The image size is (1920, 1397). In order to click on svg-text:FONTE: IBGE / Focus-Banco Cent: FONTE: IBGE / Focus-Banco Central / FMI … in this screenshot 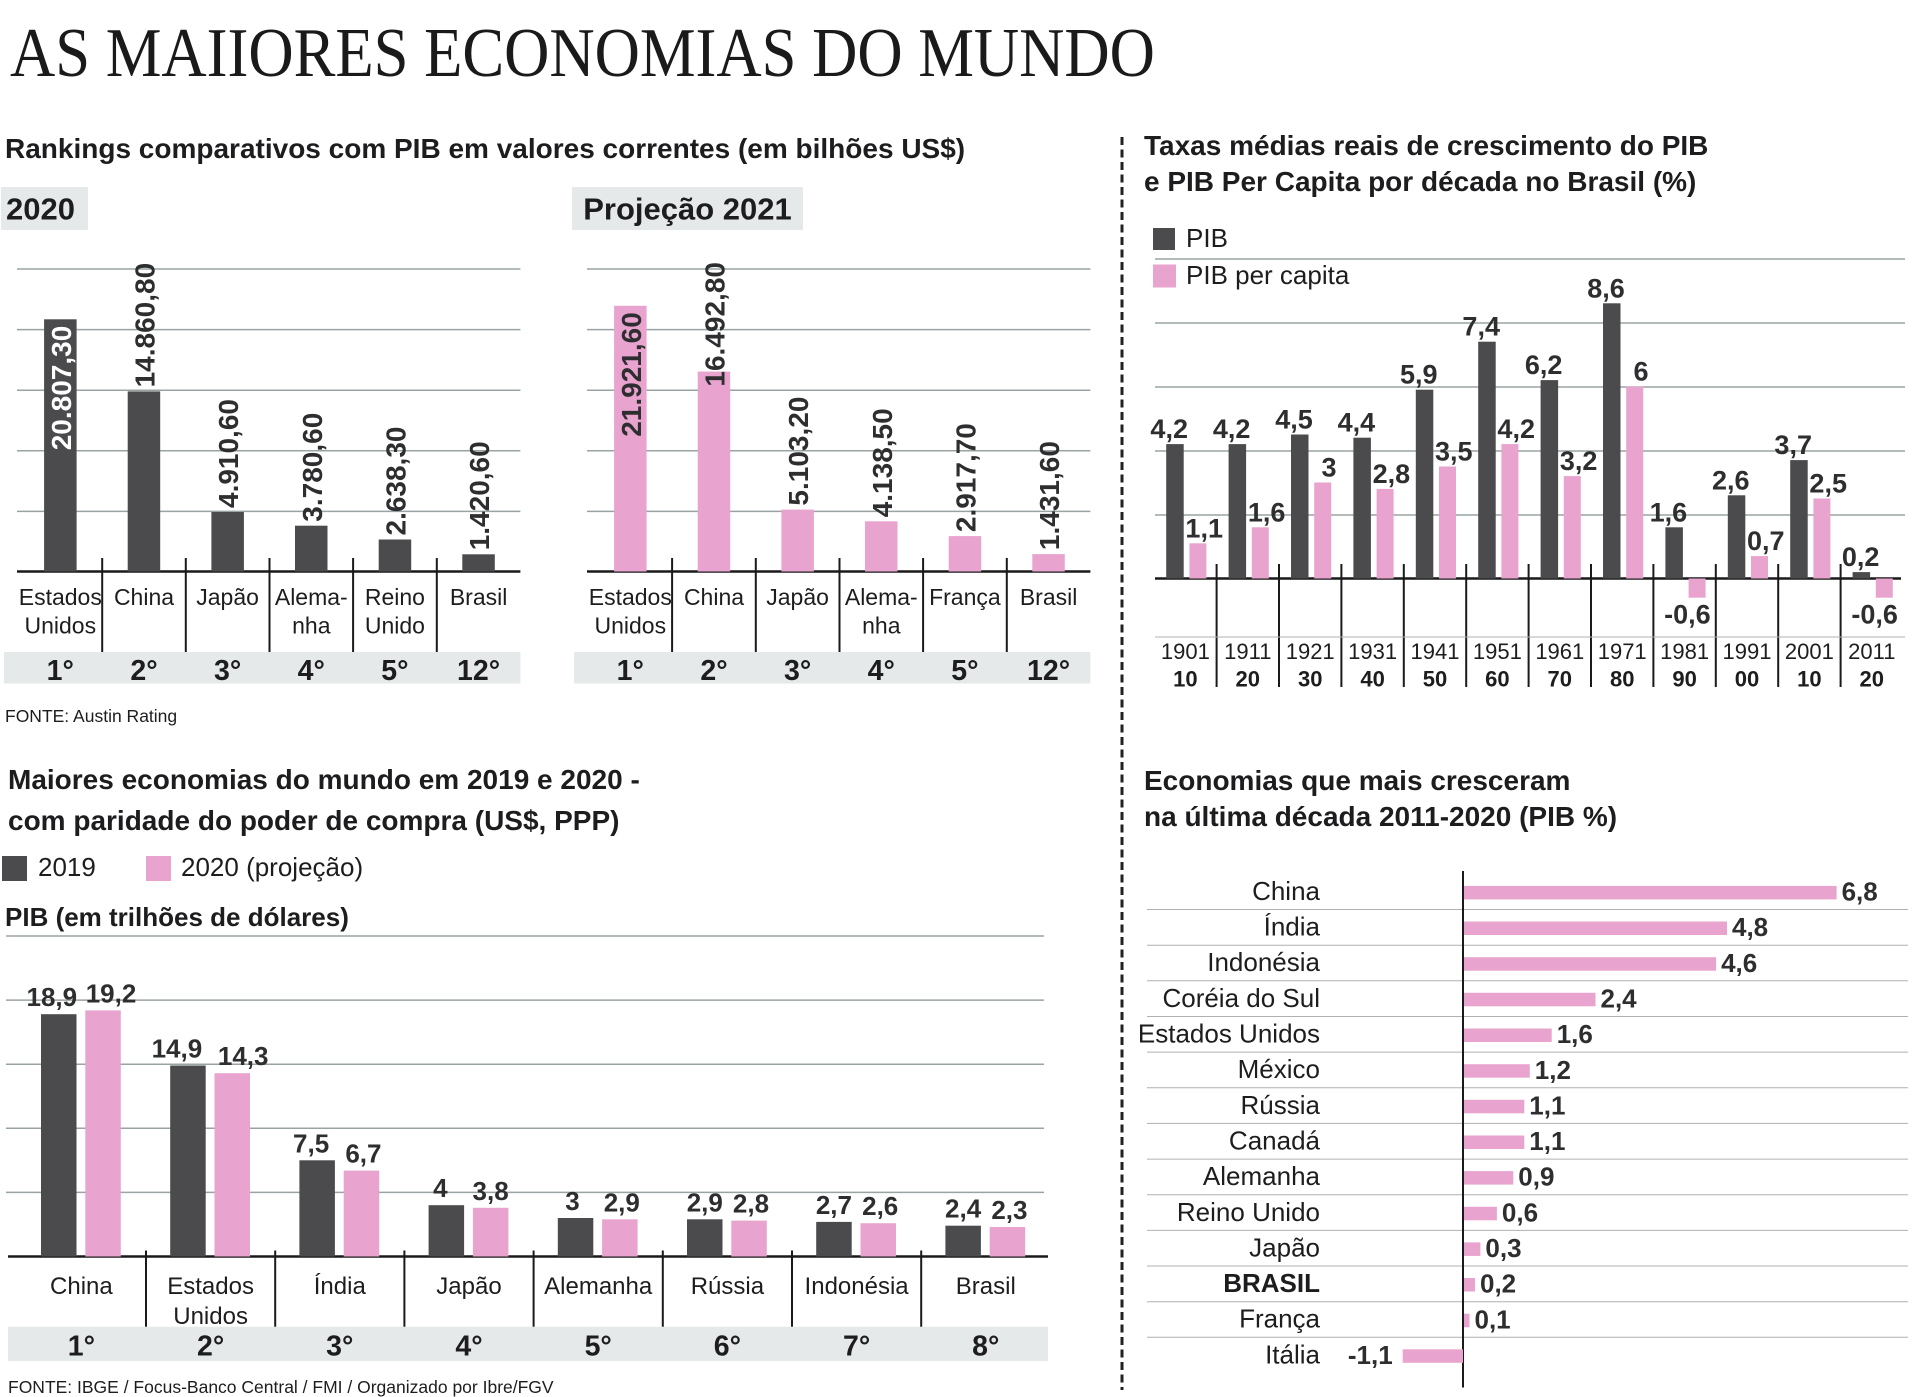, I will do `click(281, 1387)`.